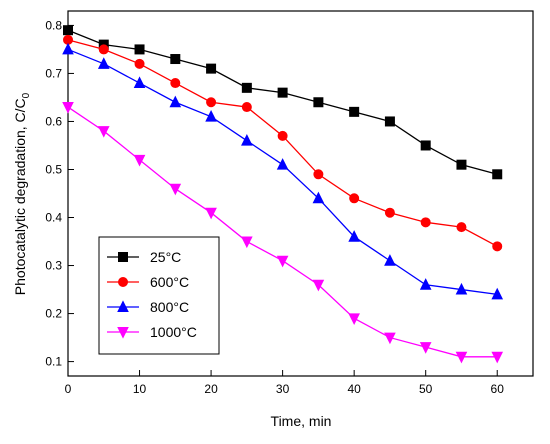 Image resolution: width=550 pixels, height=444 pixels. Describe the element at coordinates (53, 73) in the screenshot. I see `y-tick-label: 0.7` at that location.